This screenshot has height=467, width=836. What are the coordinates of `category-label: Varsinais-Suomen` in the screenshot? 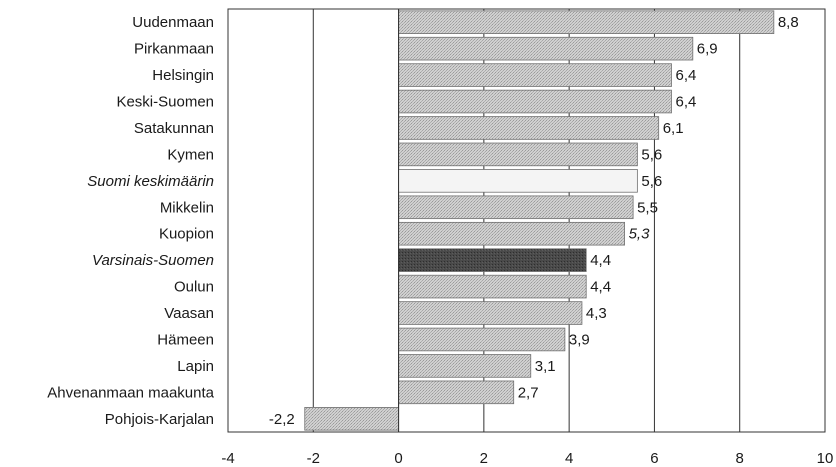 It's located at (153, 260).